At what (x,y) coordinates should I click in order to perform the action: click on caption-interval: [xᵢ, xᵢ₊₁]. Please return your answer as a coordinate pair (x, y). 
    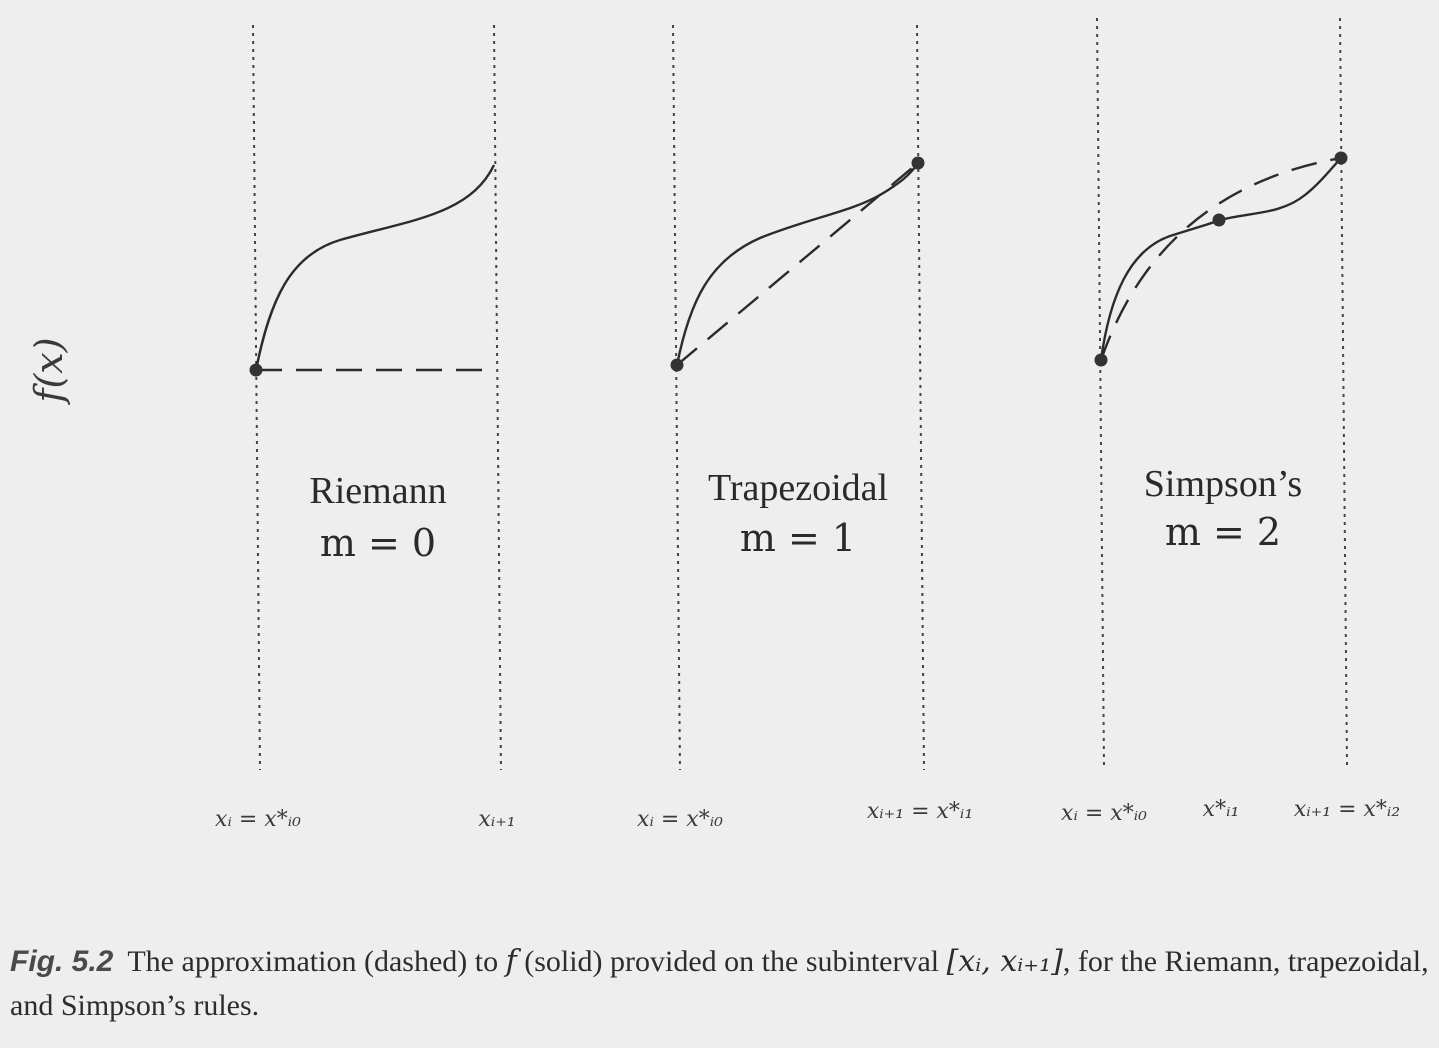
    Looking at the image, I should click on (1004, 961).